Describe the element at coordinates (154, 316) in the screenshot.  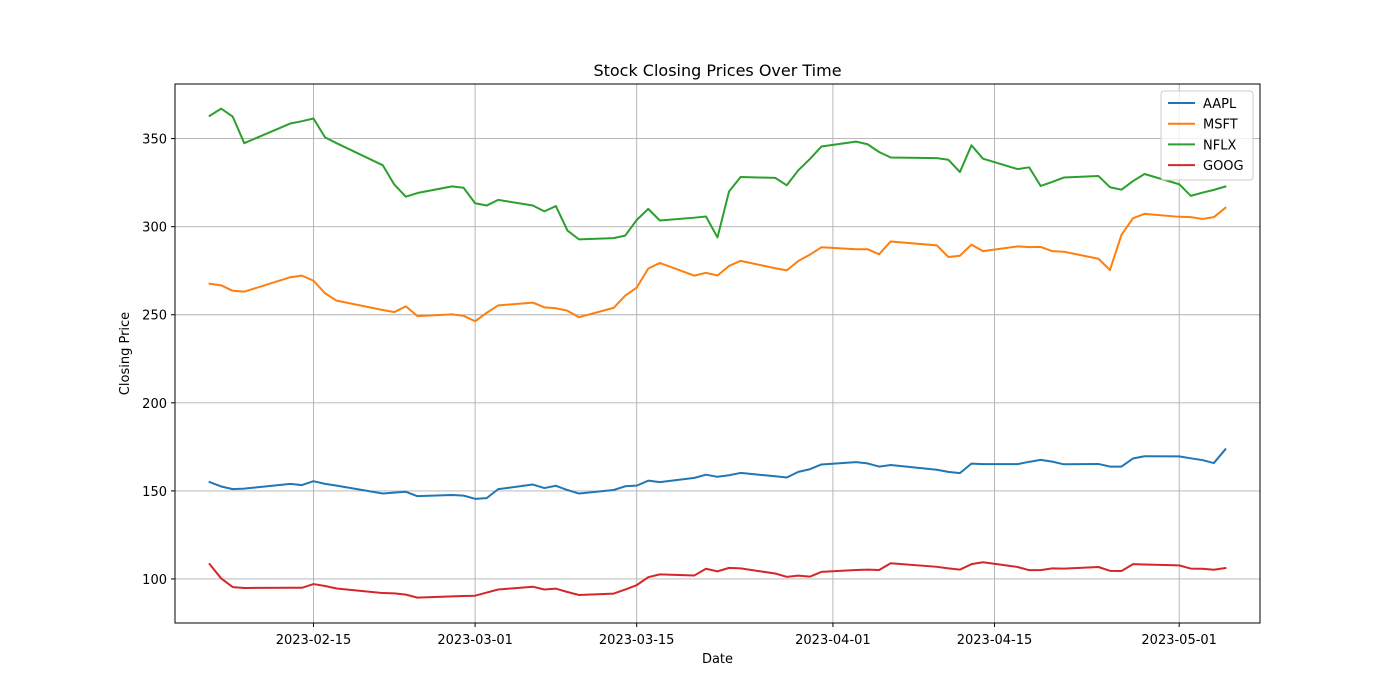
I see `y-tick-label: 250` at that location.